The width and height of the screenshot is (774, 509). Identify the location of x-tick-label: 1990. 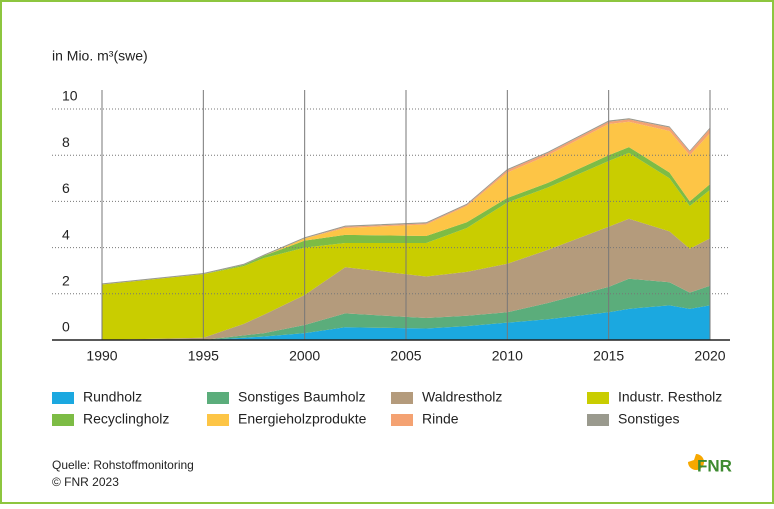
(101, 356).